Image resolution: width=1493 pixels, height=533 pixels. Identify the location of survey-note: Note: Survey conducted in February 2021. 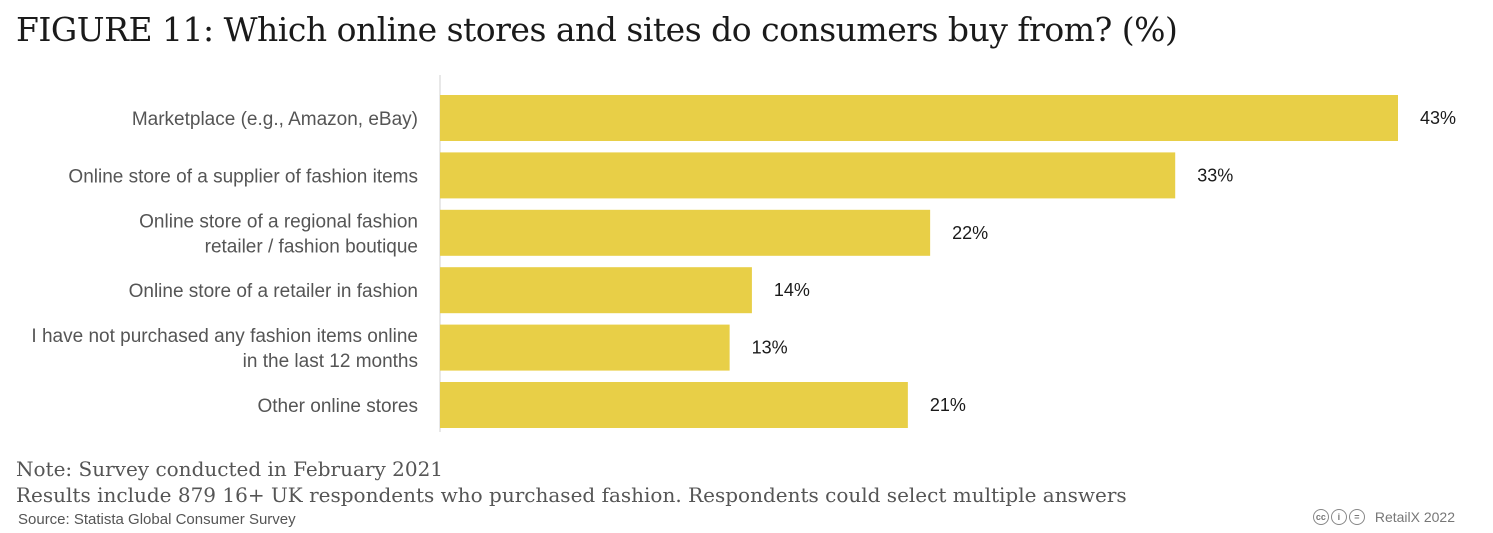
(230, 469).